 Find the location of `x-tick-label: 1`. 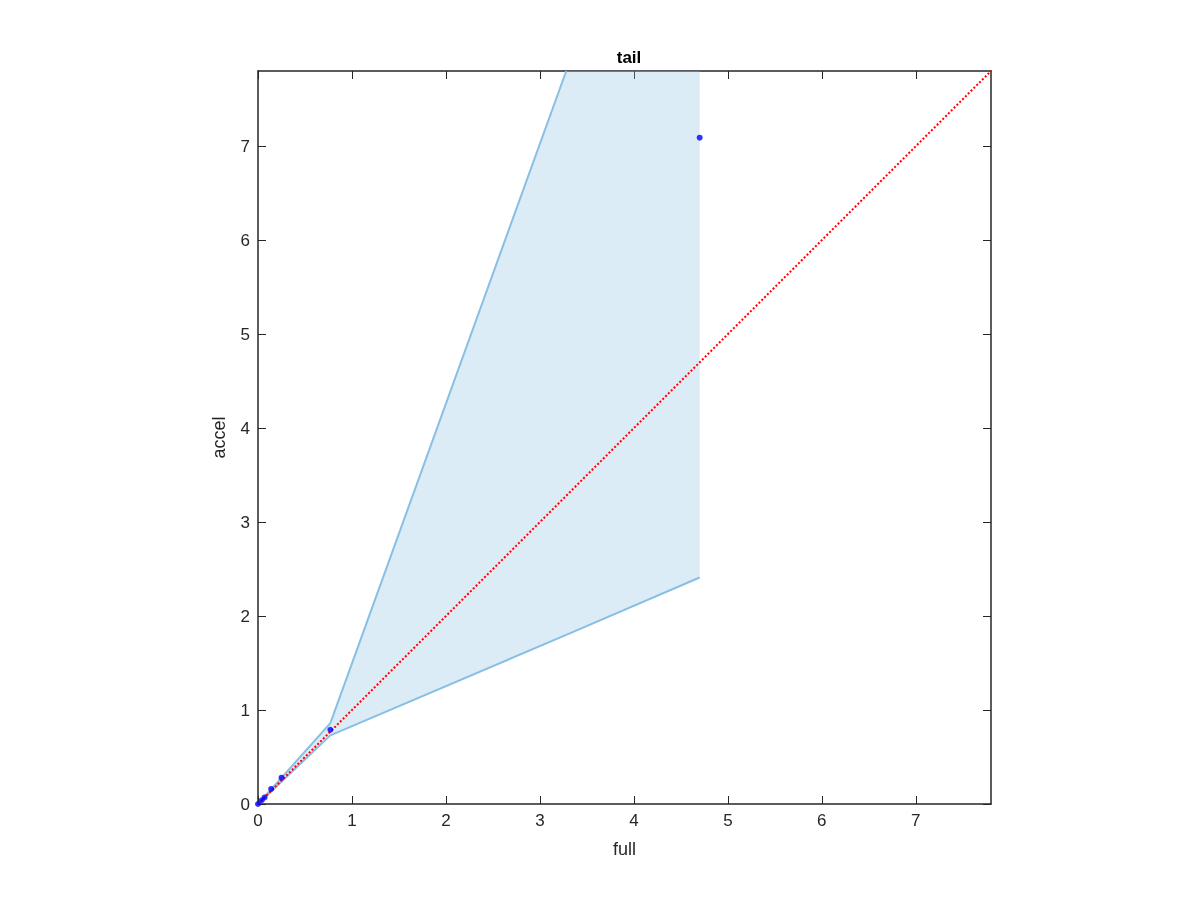

x-tick-label: 1 is located at coordinates (352, 820).